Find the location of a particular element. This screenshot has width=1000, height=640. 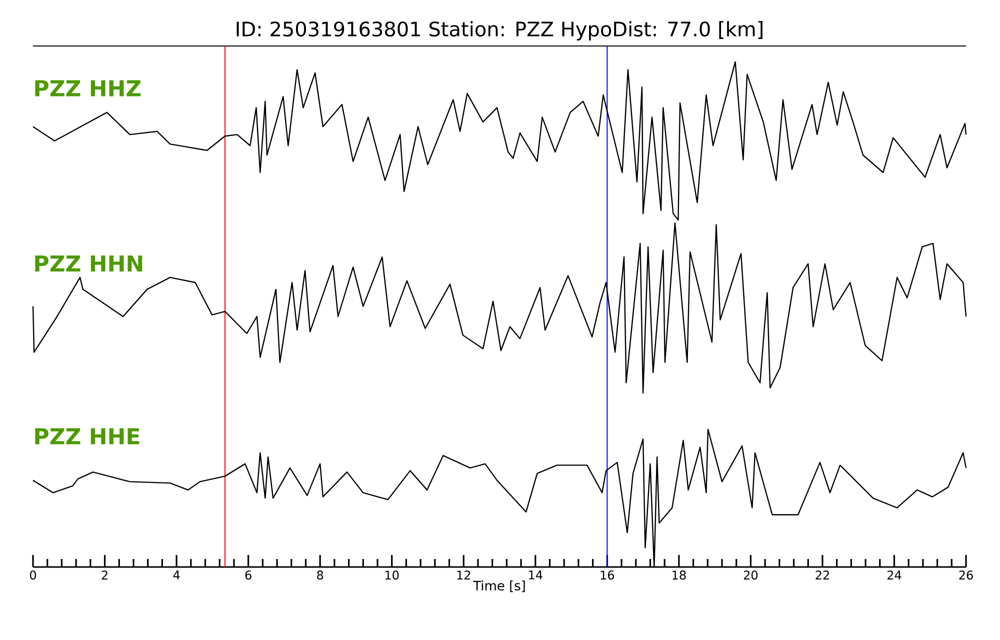

series-label: PZZ HHZ is located at coordinates (88, 88).